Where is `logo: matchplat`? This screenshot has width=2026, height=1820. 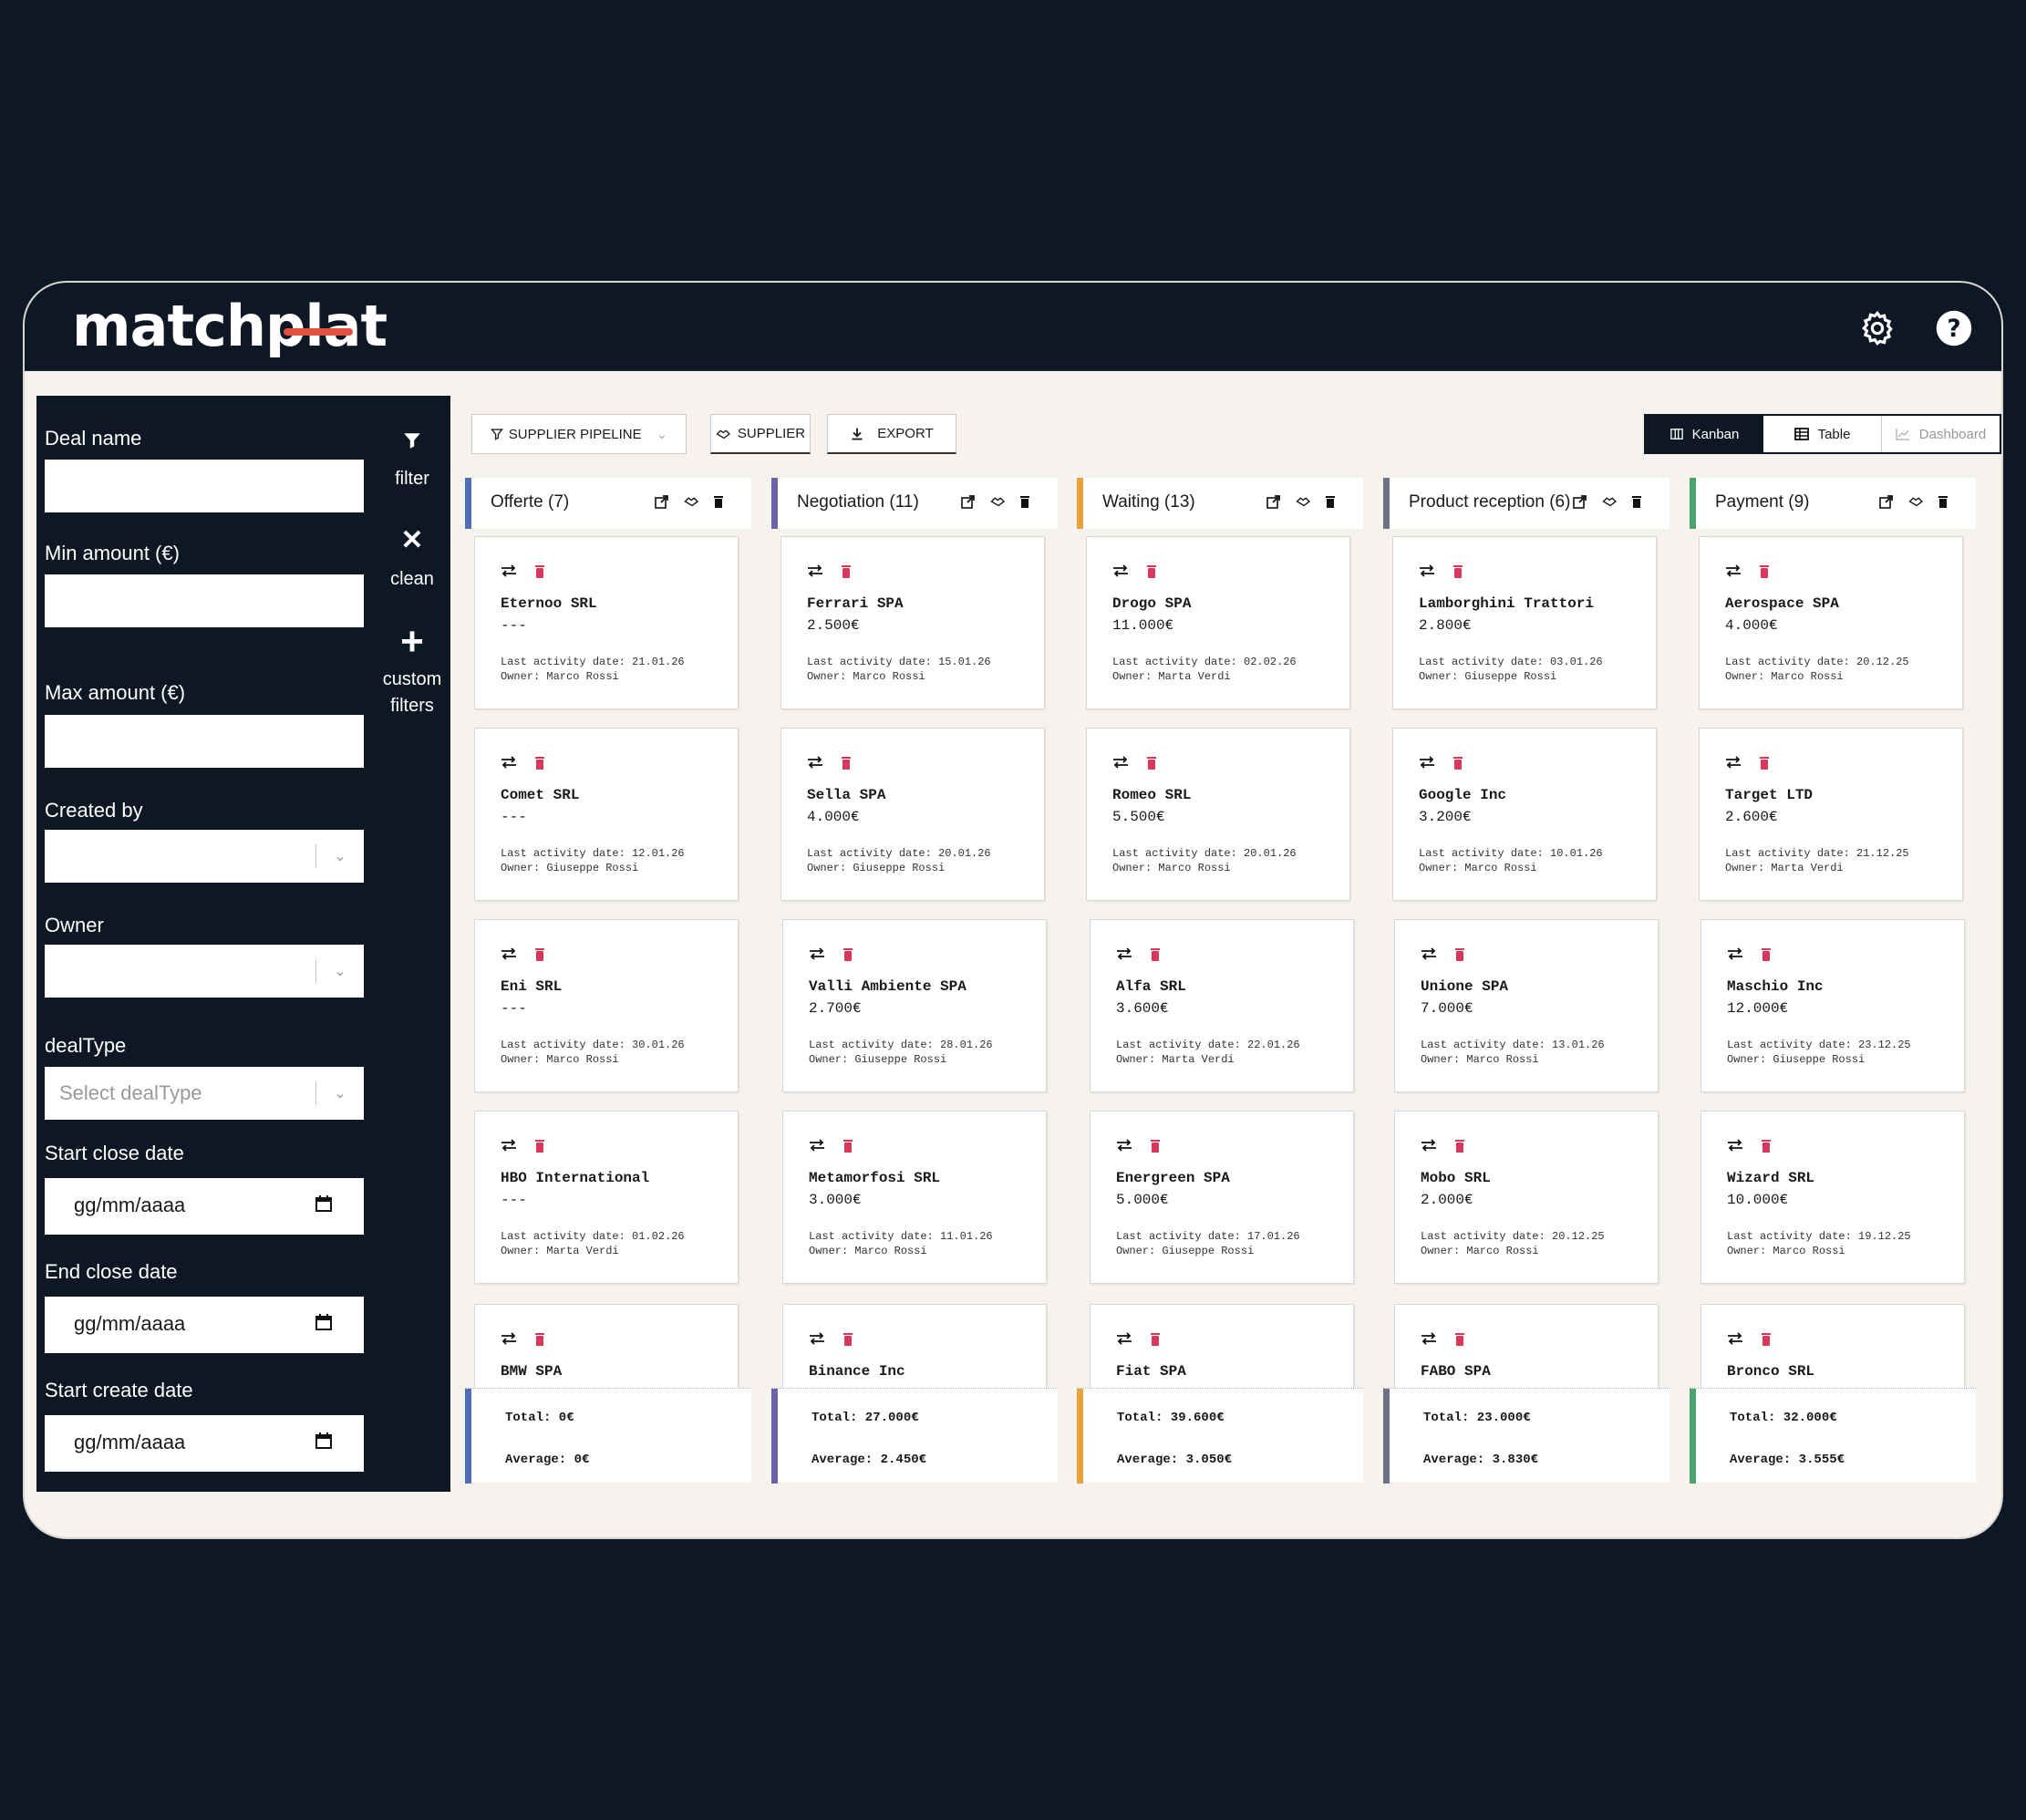
logo: matchplat is located at coordinates (230, 326).